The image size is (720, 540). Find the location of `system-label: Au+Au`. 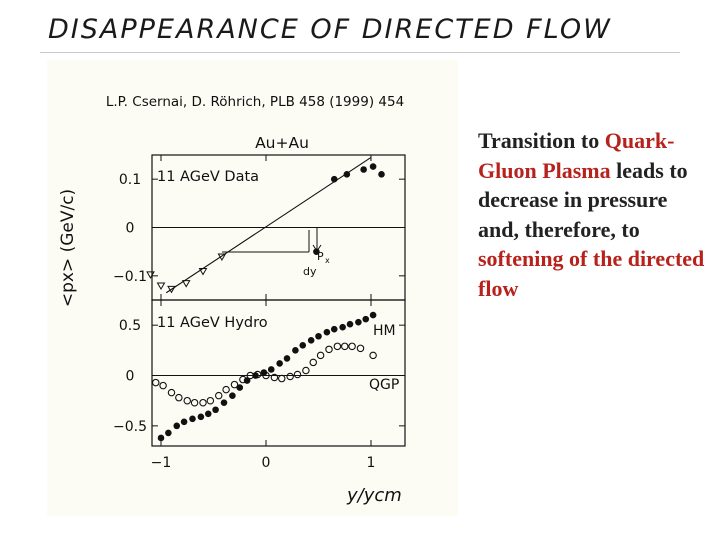

system-label: Au+Au is located at coordinates (282, 143).